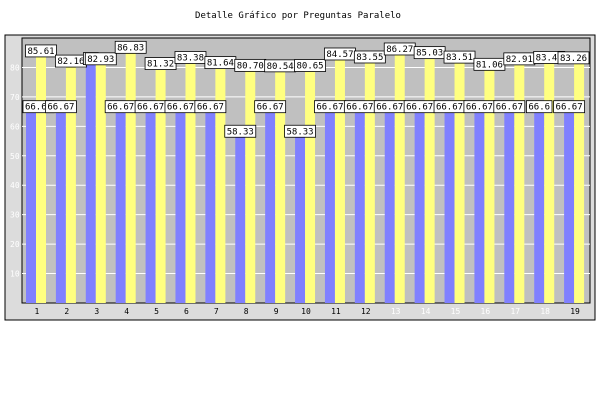  What do you see at coordinates (456, 311) in the screenshot?
I see `x-tick-label: 15` at bounding box center [456, 311].